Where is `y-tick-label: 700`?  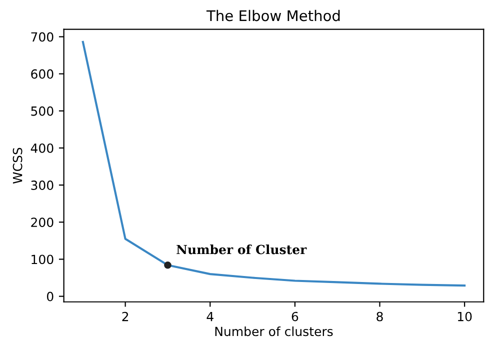
y-tick-label: 700 is located at coordinates (42, 37).